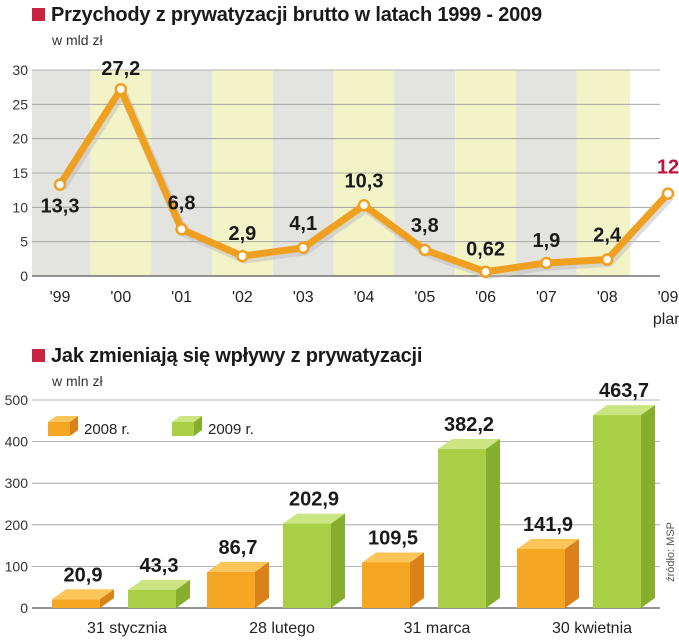 This screenshot has height=640, width=679. I want to click on x-tick-label: 28 lutego, so click(282, 628).